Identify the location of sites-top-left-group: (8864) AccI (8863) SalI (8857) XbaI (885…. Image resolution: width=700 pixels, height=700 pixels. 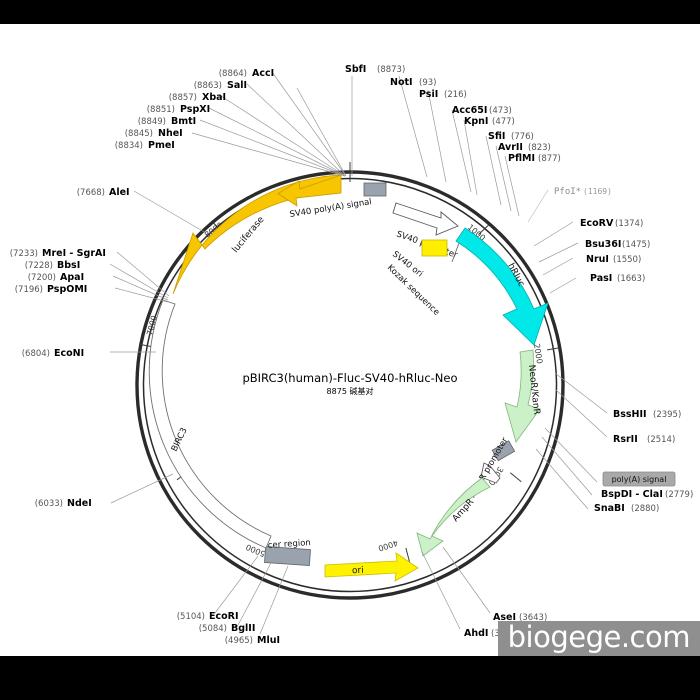
(194, 109).